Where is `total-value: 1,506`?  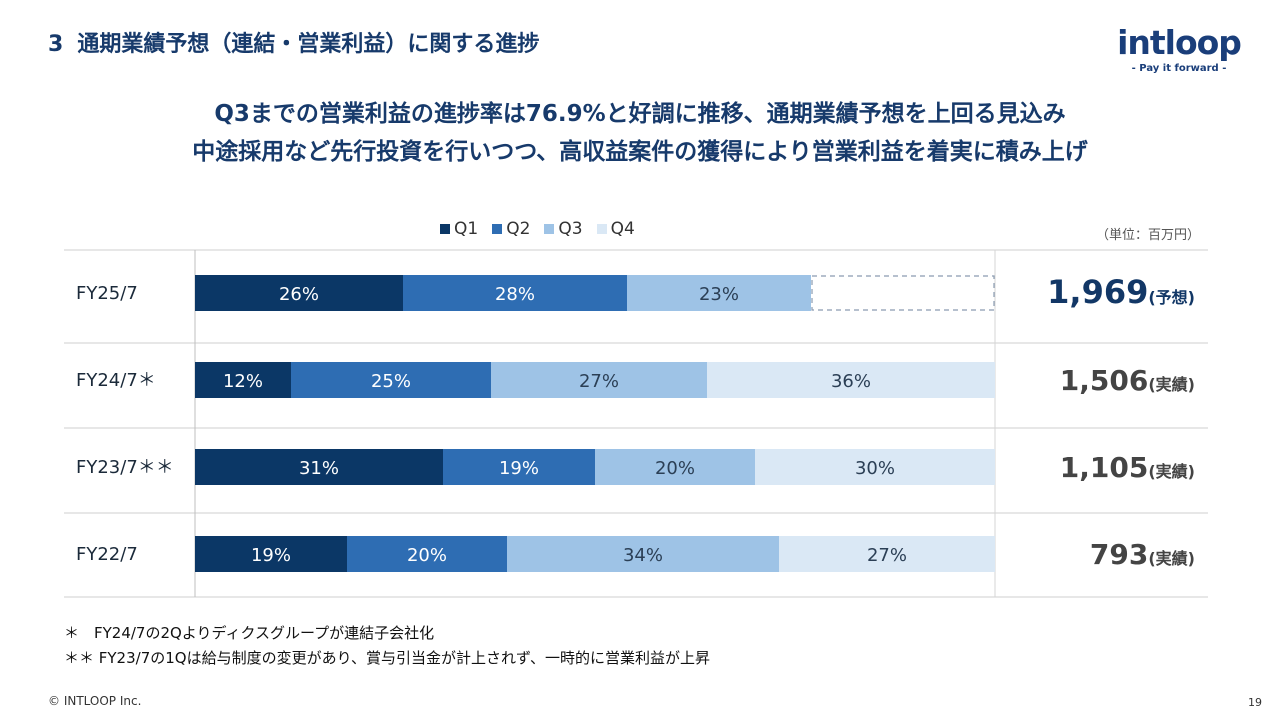 total-value: 1,506 is located at coordinates (1104, 380).